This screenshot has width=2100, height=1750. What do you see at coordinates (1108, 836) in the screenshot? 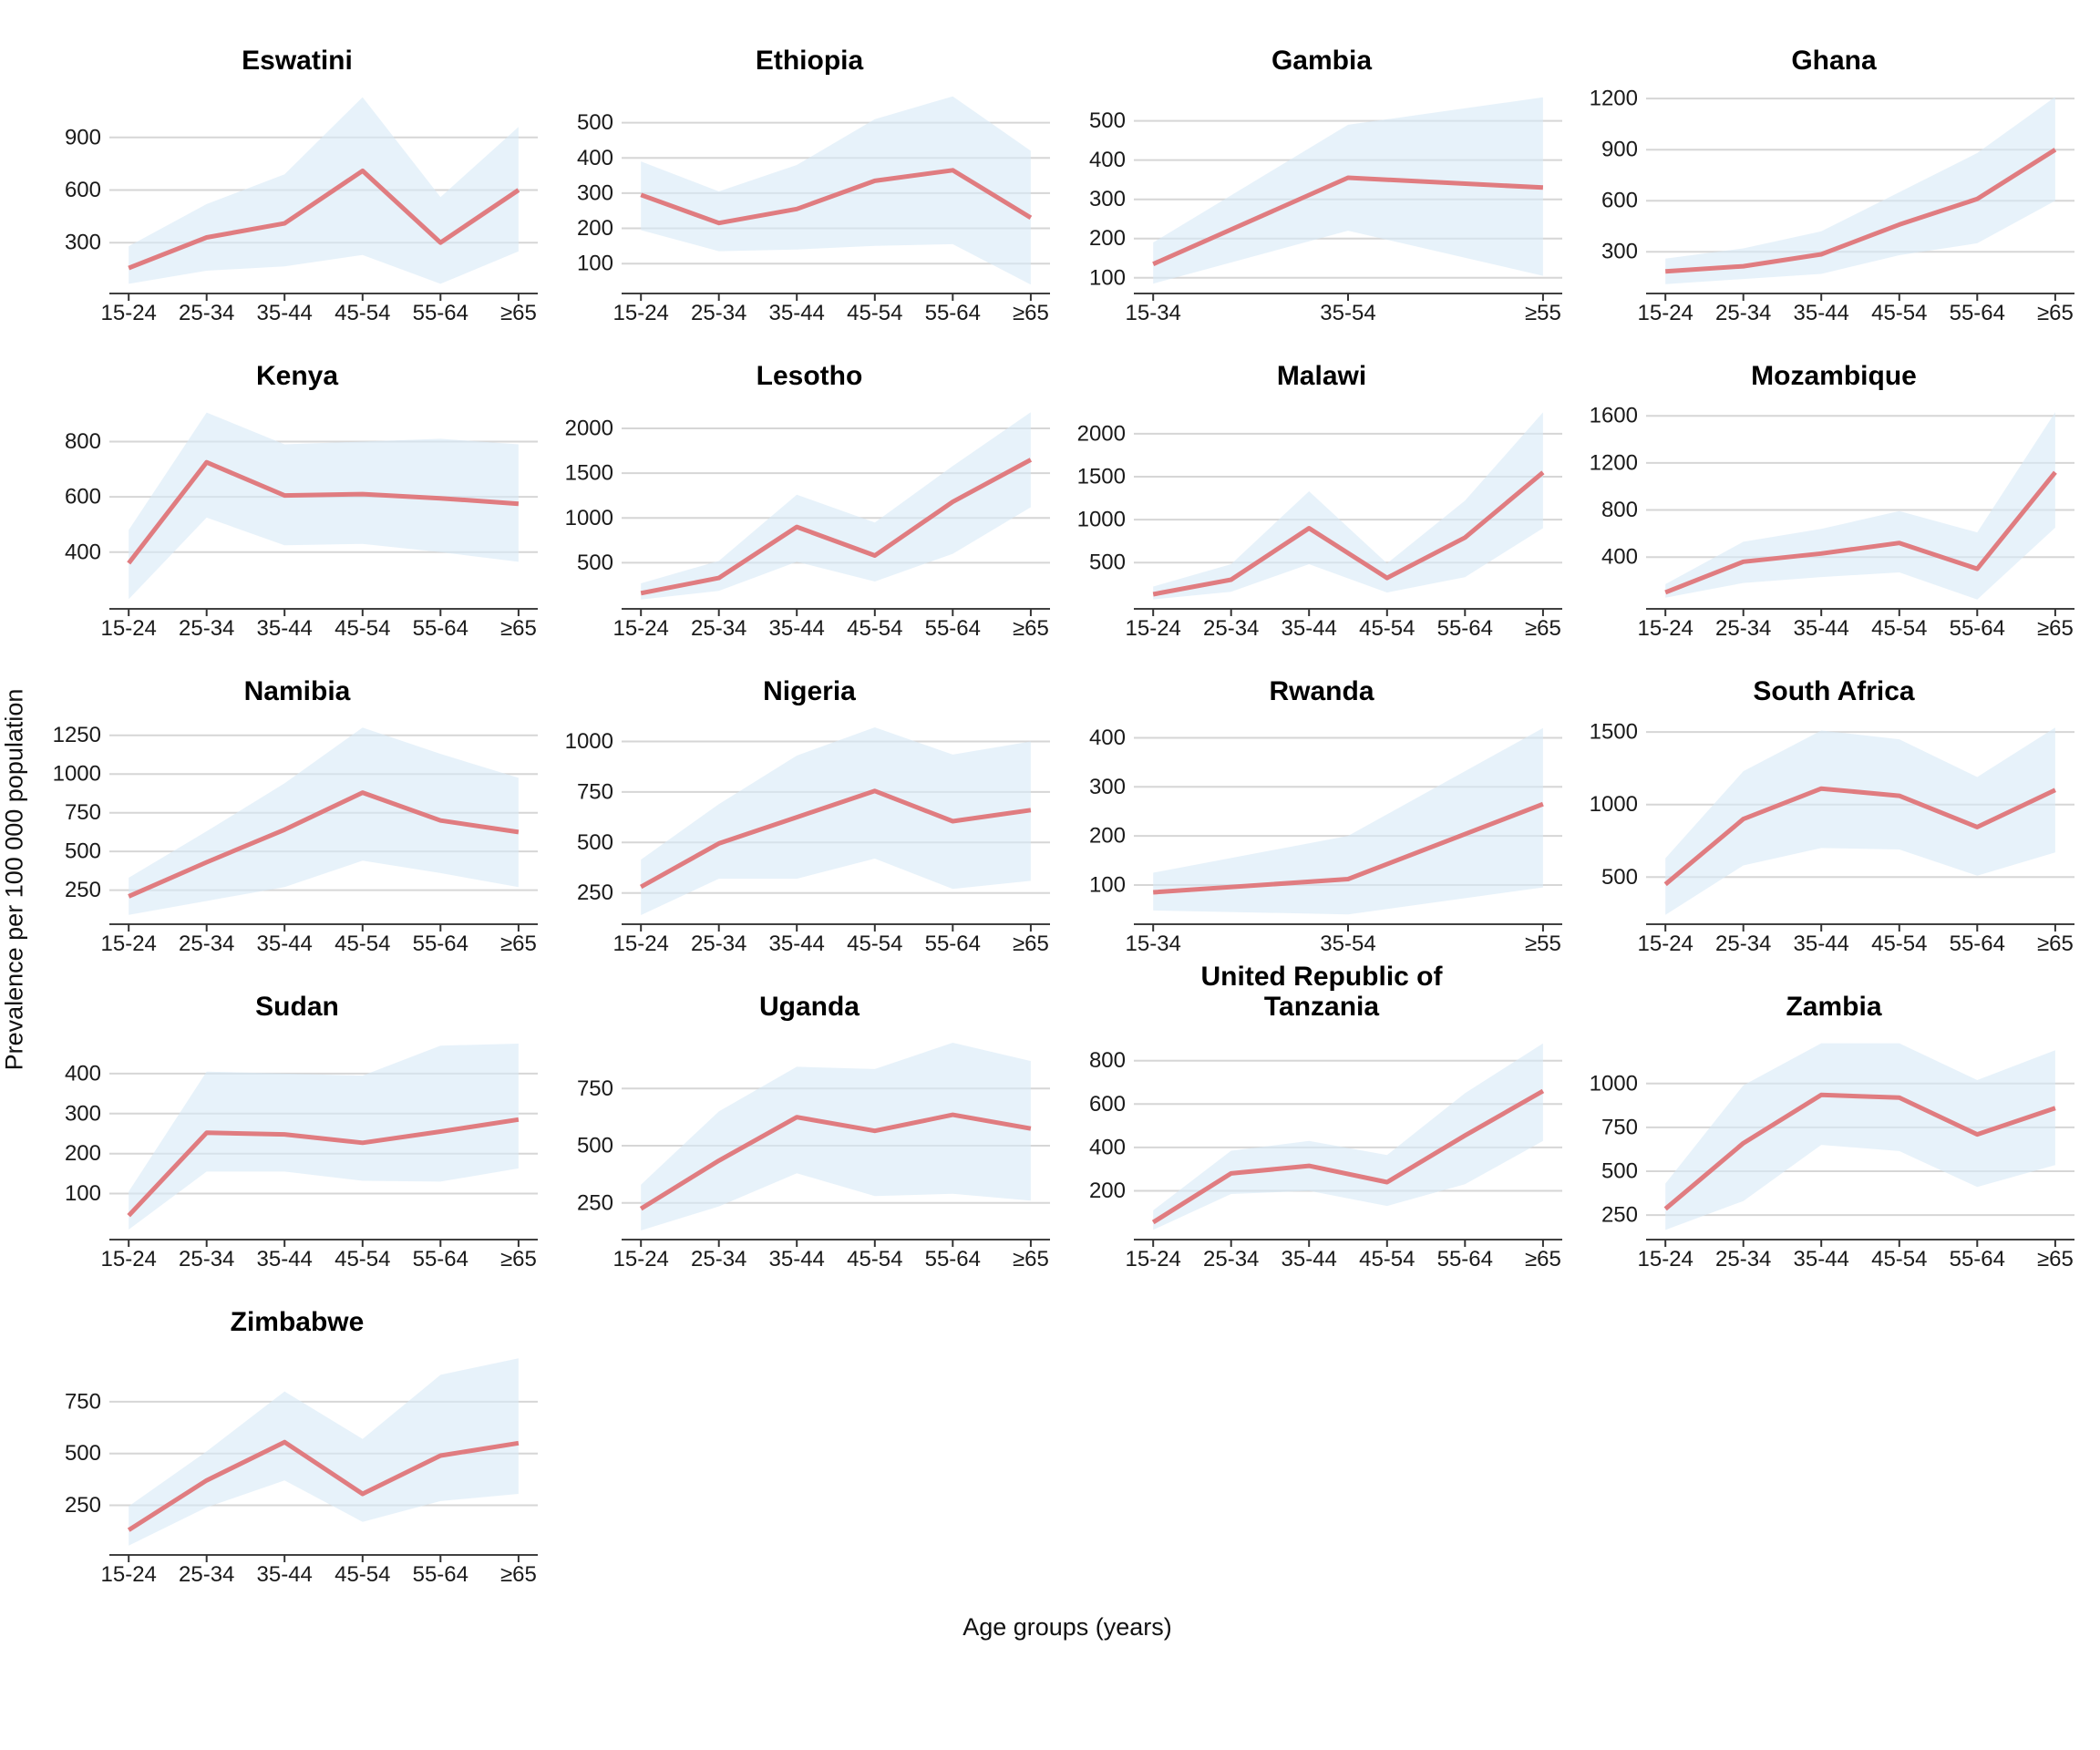
I see `y-tick-label: 200` at bounding box center [1108, 836].